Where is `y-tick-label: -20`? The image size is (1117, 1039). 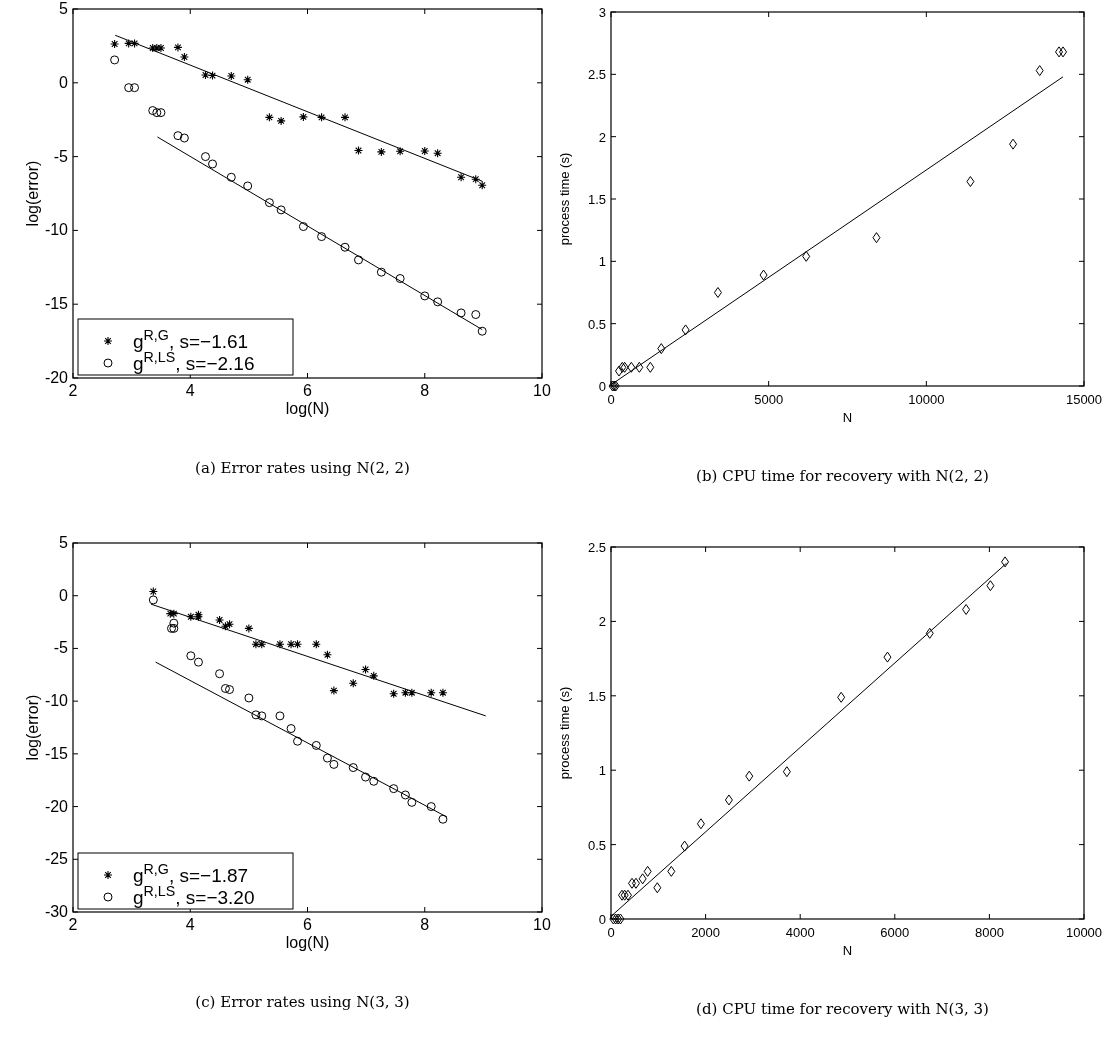 y-tick-label: -20 is located at coordinates (56, 377).